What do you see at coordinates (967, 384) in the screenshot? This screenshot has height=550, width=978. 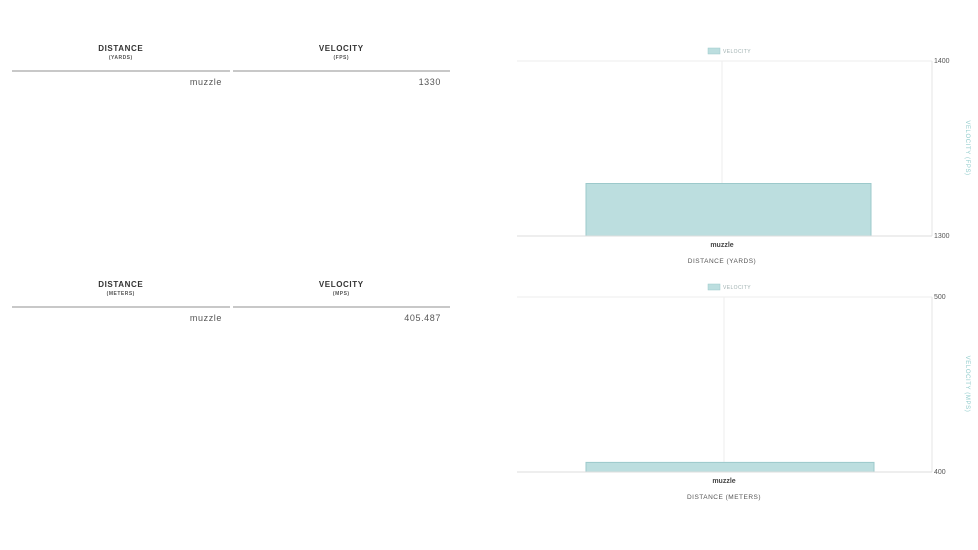 I see `y-axis-title: VELOCITY (MPS)` at bounding box center [967, 384].